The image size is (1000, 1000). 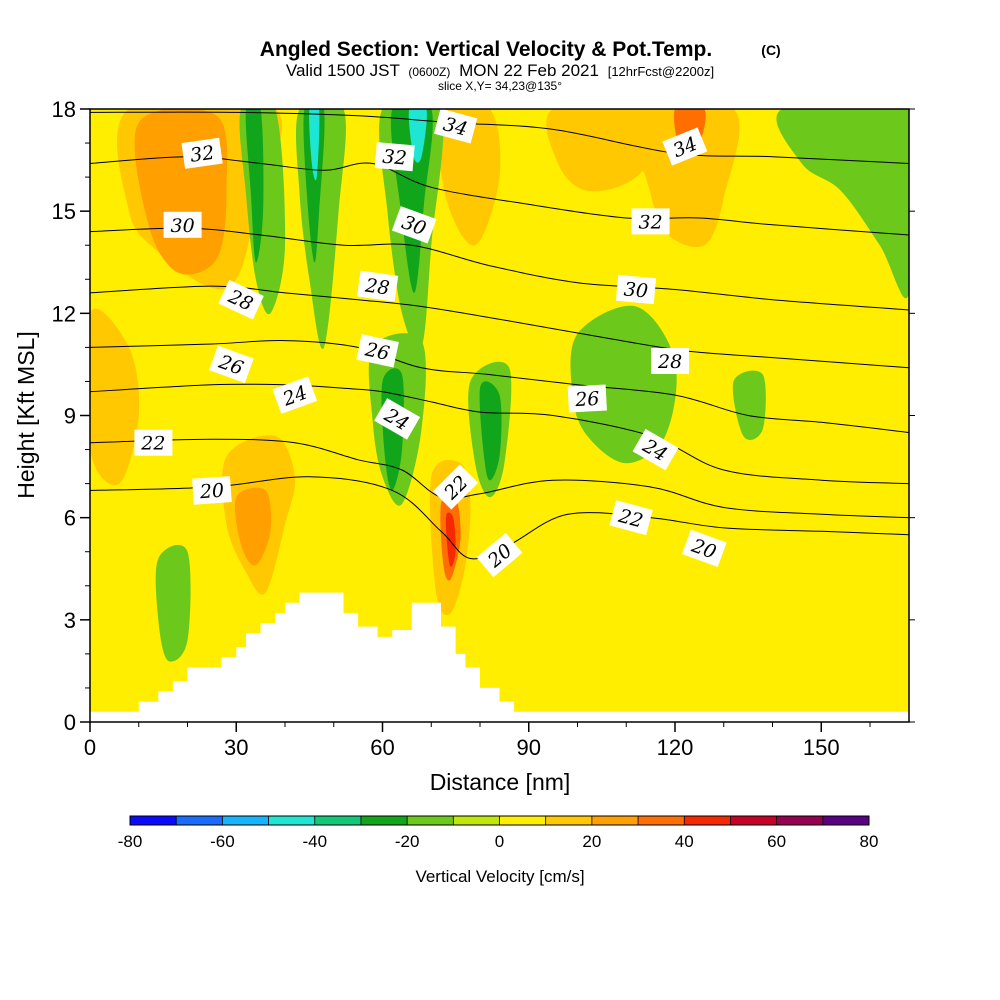 I want to click on y-tick-label: 15, so click(x=64, y=211).